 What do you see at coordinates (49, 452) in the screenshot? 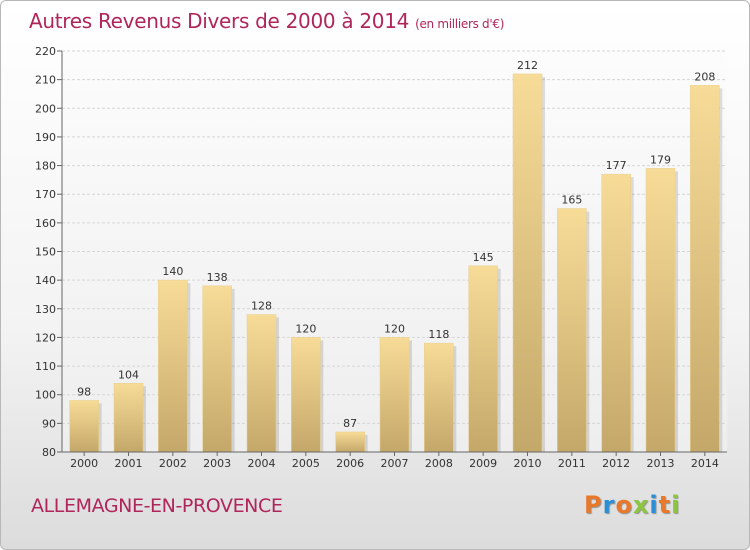
I see `y-tick-label: 80` at bounding box center [49, 452].